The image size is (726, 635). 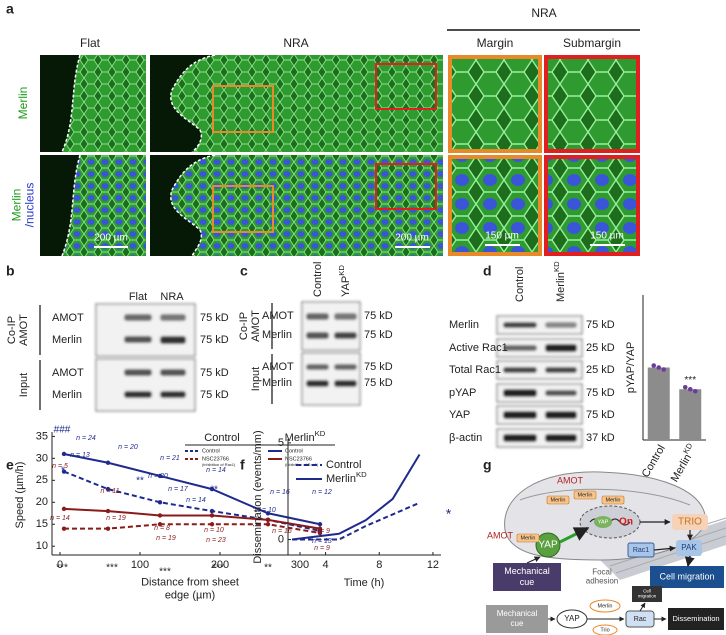 I want to click on y-tick-label: 35, so click(x=42, y=436).